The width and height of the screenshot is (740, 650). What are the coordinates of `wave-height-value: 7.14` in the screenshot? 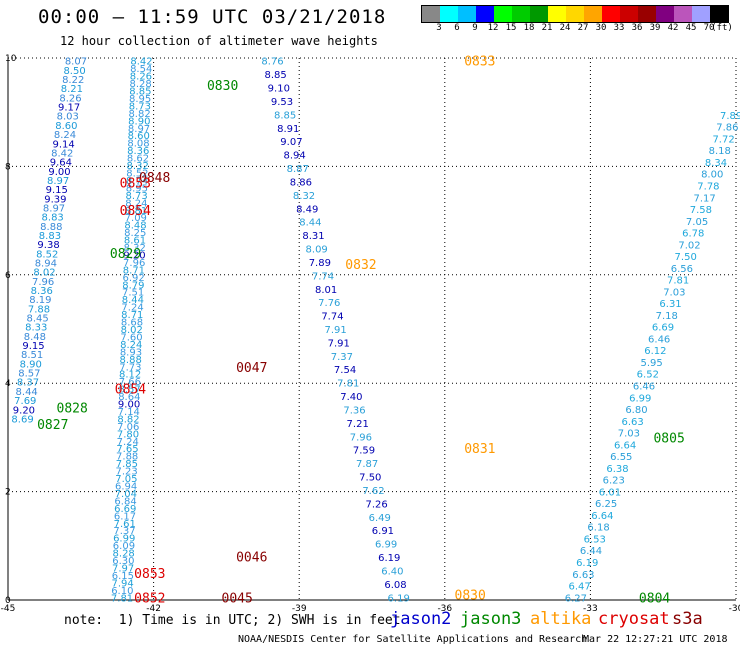 It's located at (129, 412).